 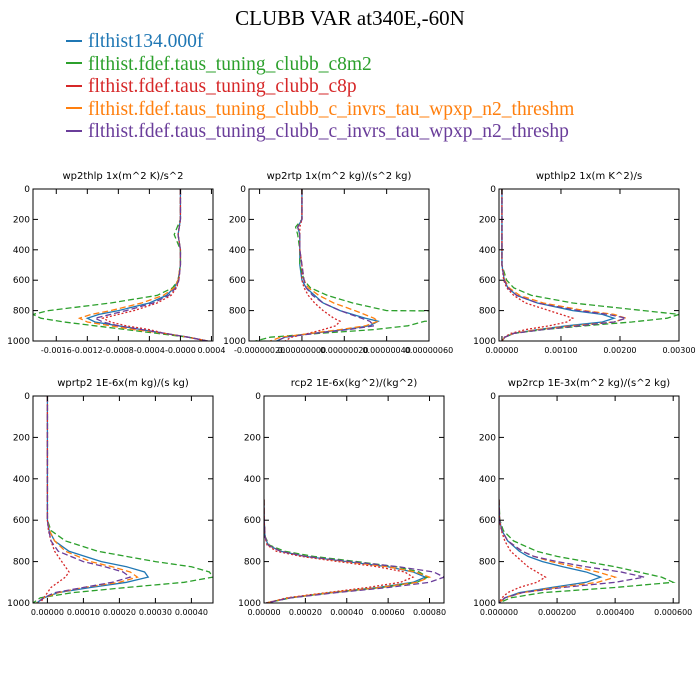 What do you see at coordinates (673, 612) in the screenshot?
I see `x-tick-label: 0.000600` at bounding box center [673, 612].